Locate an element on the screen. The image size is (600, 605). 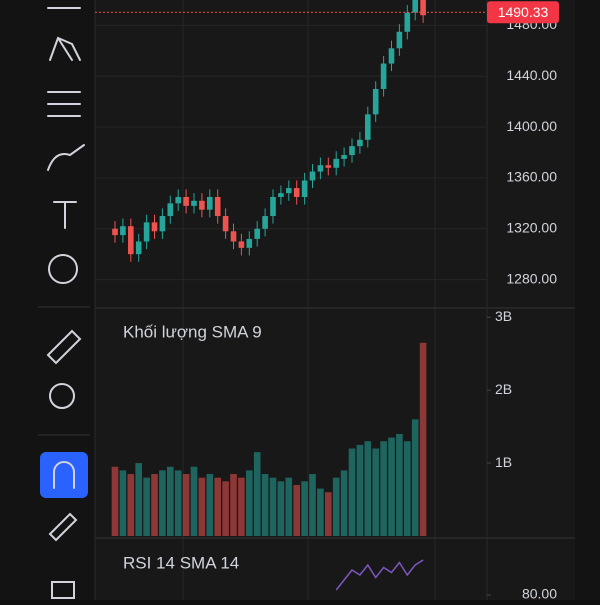
ruler-tool is located at coordinates (64, 347).